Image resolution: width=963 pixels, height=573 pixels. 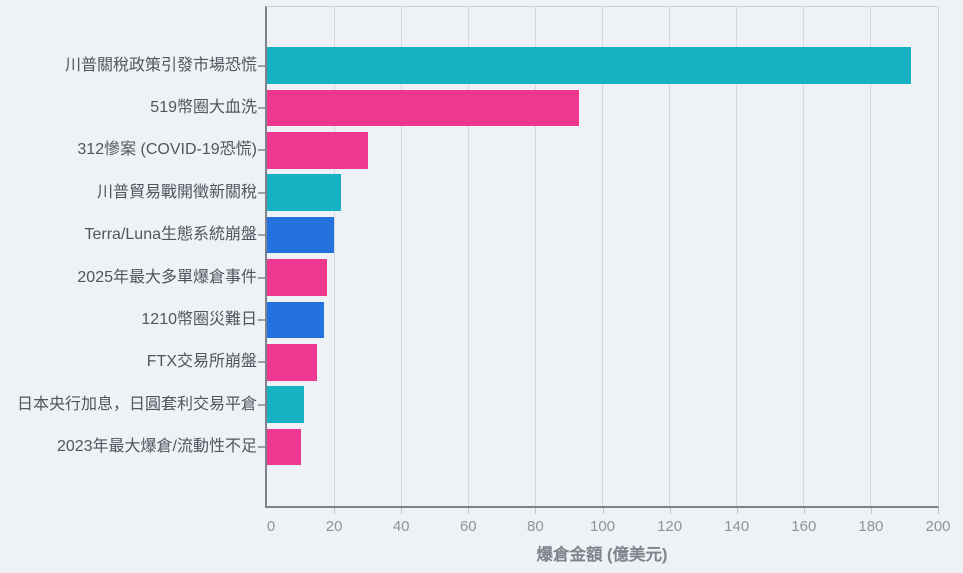 I want to click on category-label: FTX交易所崩盤, so click(x=201, y=362).